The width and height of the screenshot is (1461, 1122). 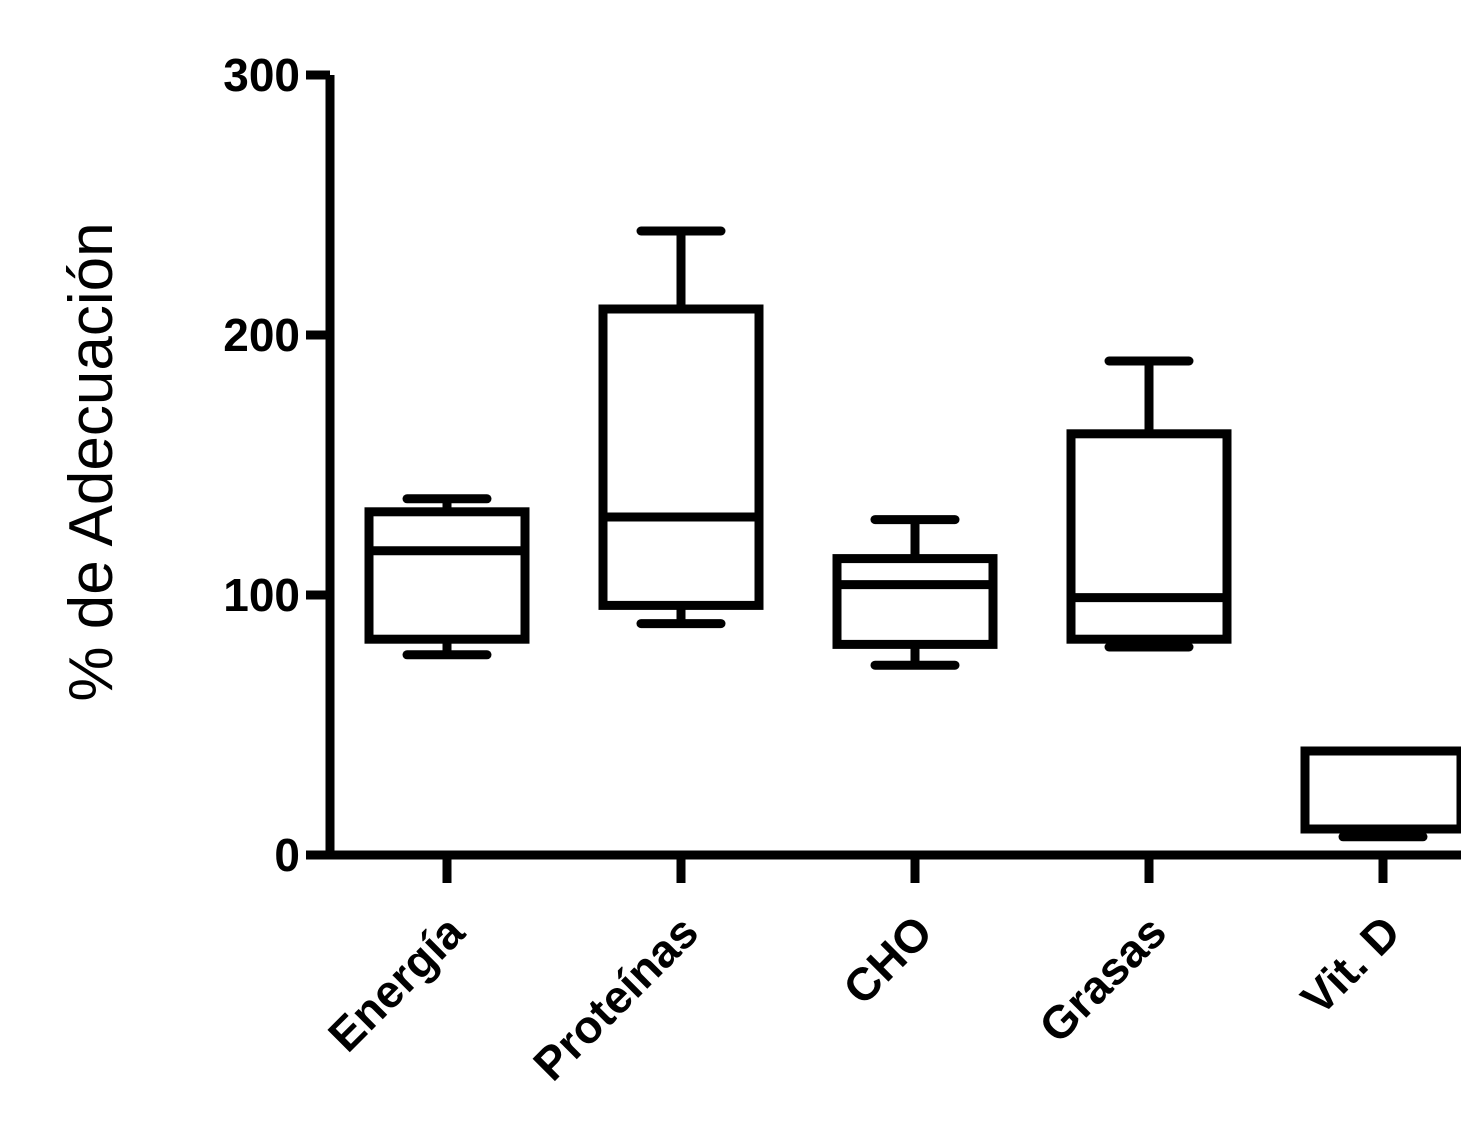 What do you see at coordinates (276, 465) in the screenshot?
I see `y-ticks: 0 100 200 300` at bounding box center [276, 465].